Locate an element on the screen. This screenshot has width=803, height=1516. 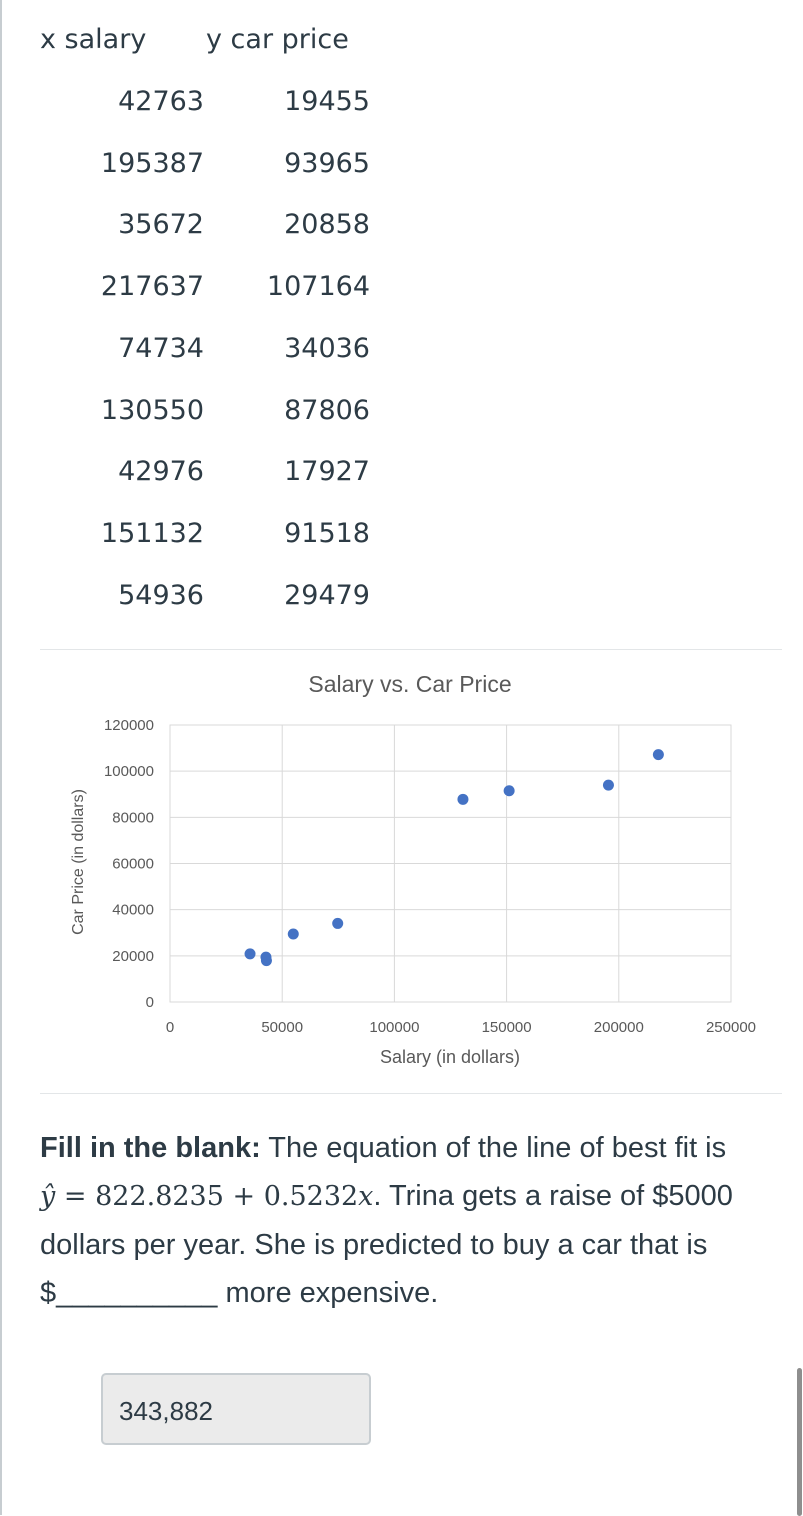
question-blank: __________ is located at coordinates (137, 1293).